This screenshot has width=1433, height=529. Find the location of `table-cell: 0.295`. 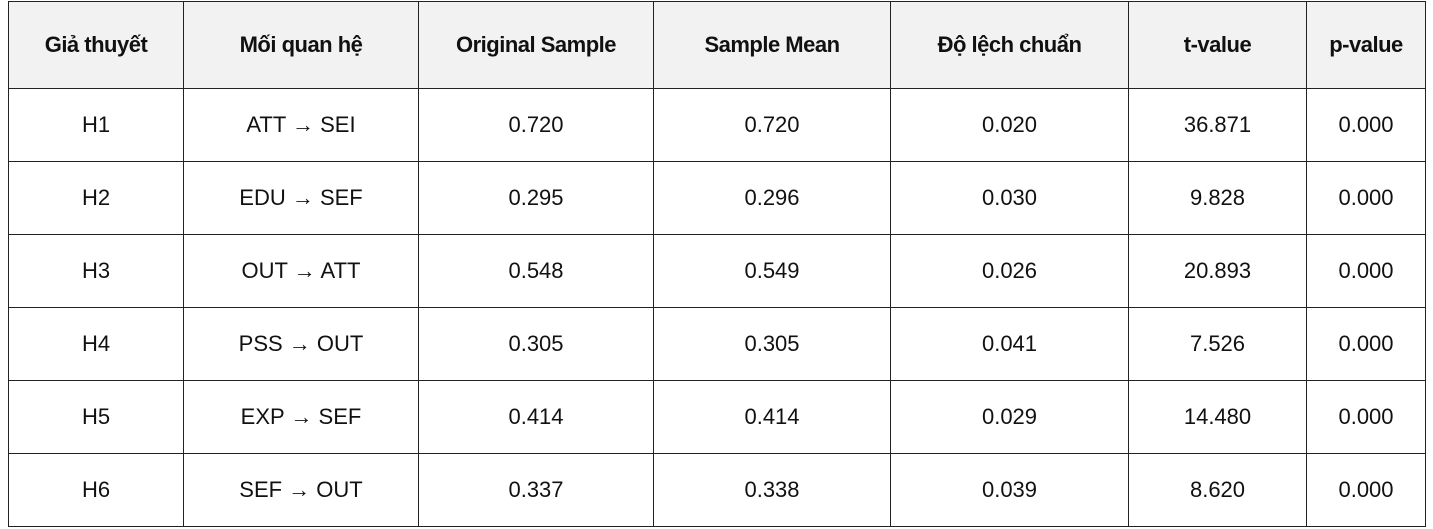

table-cell: 0.295 is located at coordinates (536, 198).